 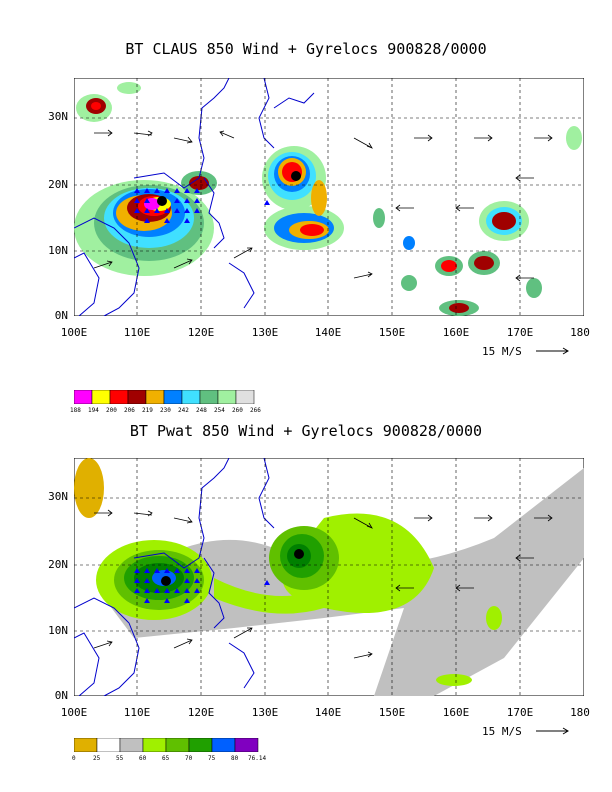 What do you see at coordinates (212, 758) in the screenshot?
I see `panel2-cb-label-6: 75` at bounding box center [212, 758].